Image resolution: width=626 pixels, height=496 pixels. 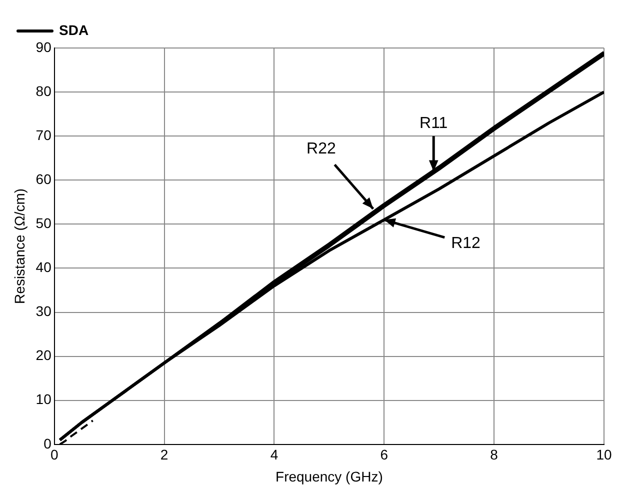 I want to click on y-tick-label: 20, so click(x=44, y=355).